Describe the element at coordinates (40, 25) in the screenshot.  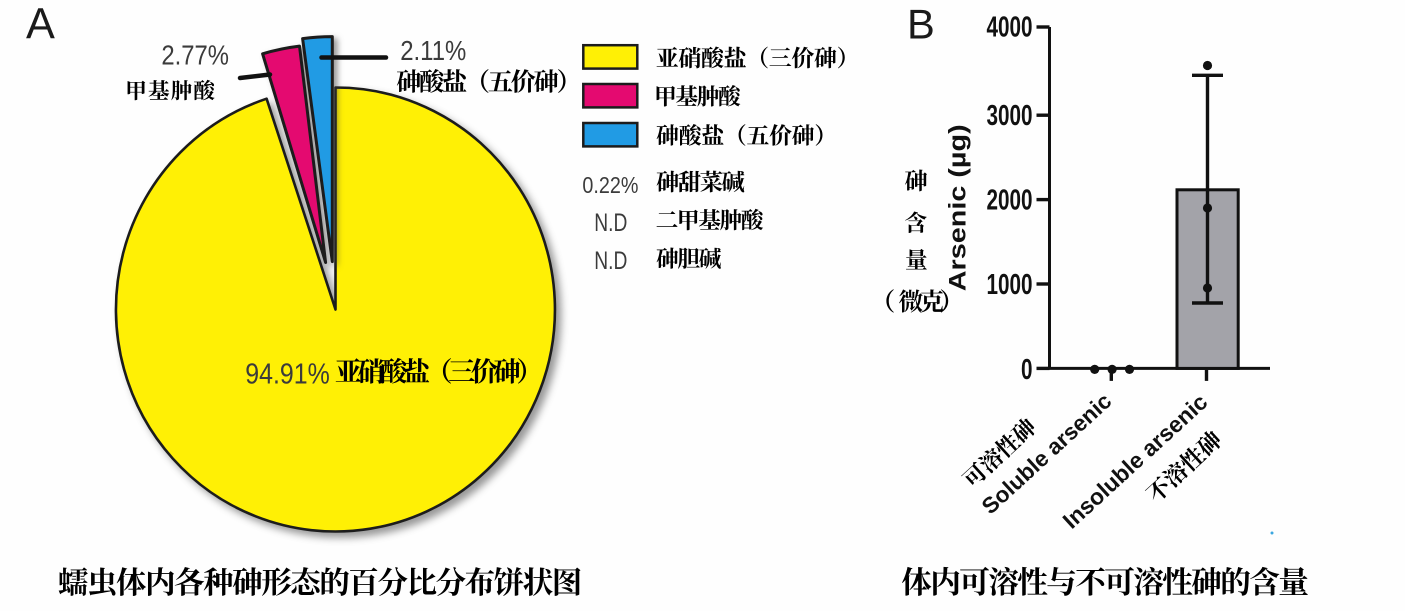
I see `svg-text: A` at that location.